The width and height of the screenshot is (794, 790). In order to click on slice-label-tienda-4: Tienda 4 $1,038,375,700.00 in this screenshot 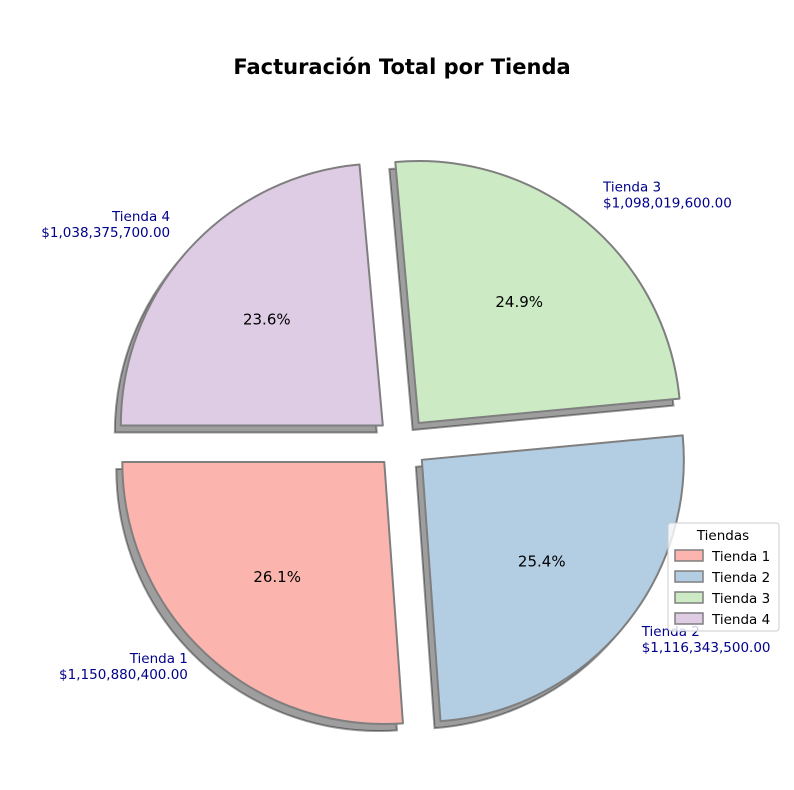, I will do `click(105, 225)`.